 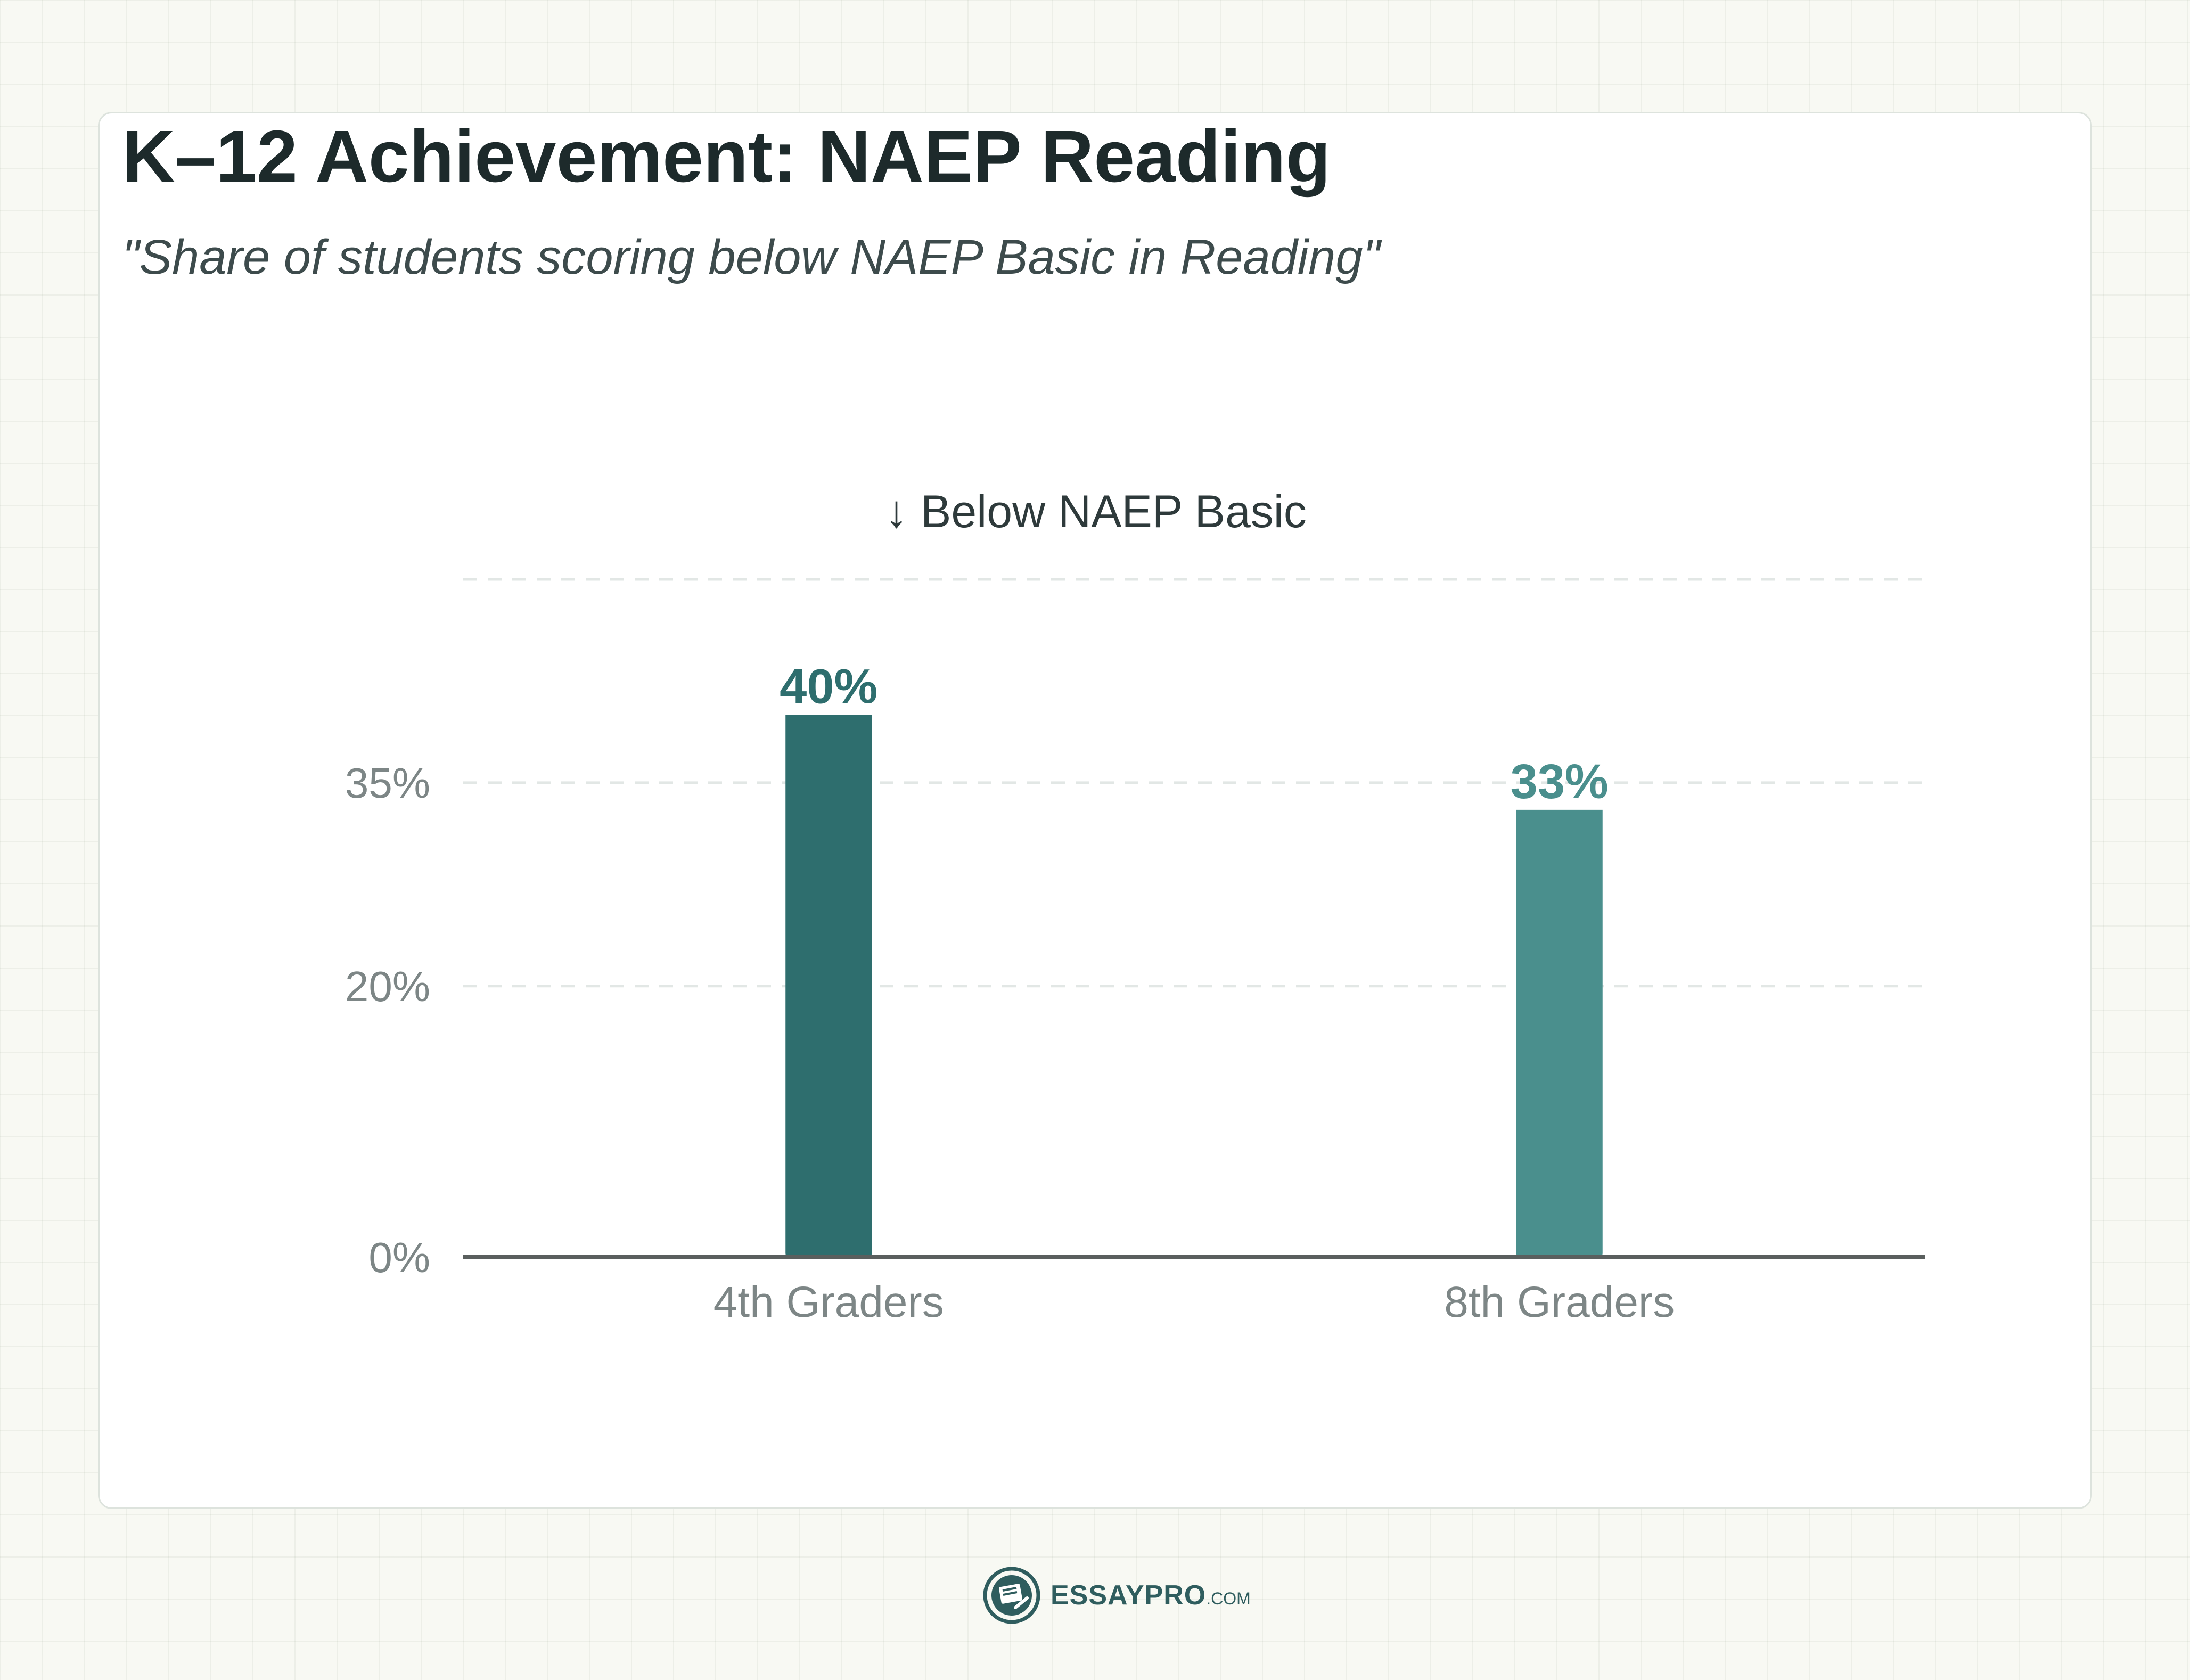 I want to click on data-labels: 40% 33%, so click(x=1194, y=734).